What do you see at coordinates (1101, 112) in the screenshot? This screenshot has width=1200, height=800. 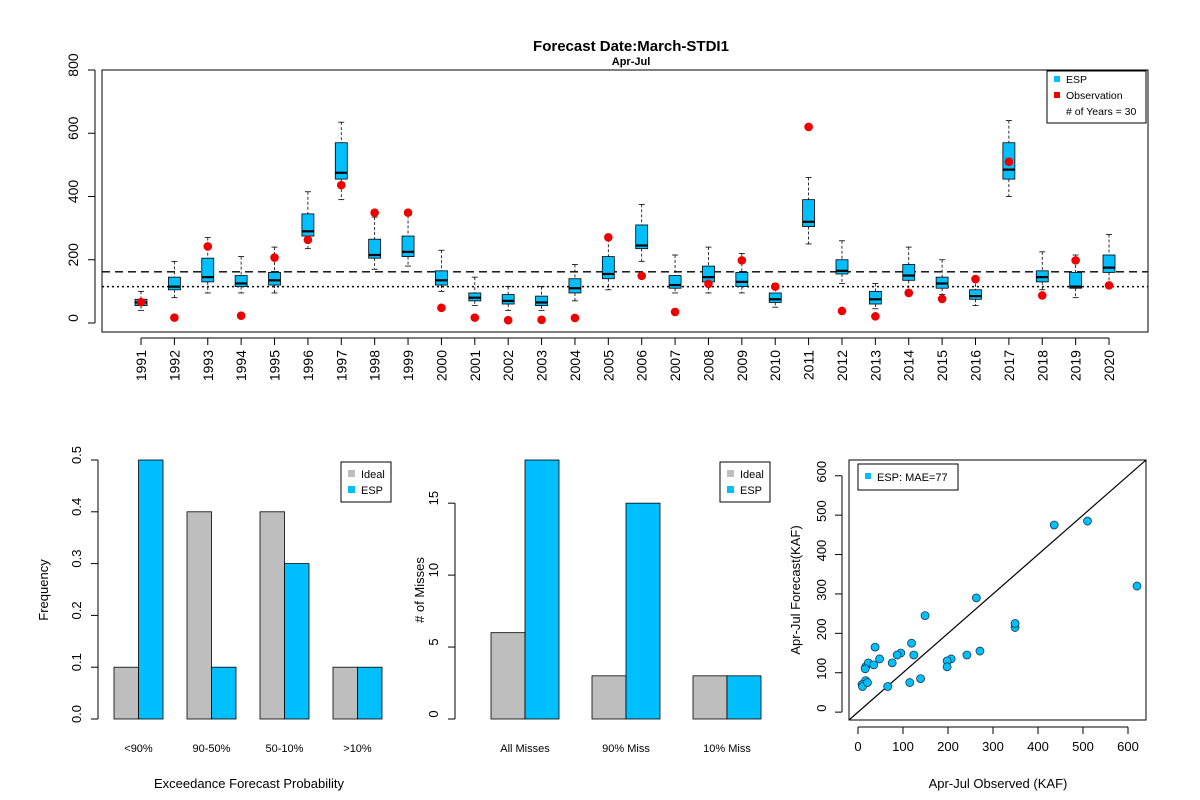 I see `legend-years-label: # of Years = 30` at bounding box center [1101, 112].